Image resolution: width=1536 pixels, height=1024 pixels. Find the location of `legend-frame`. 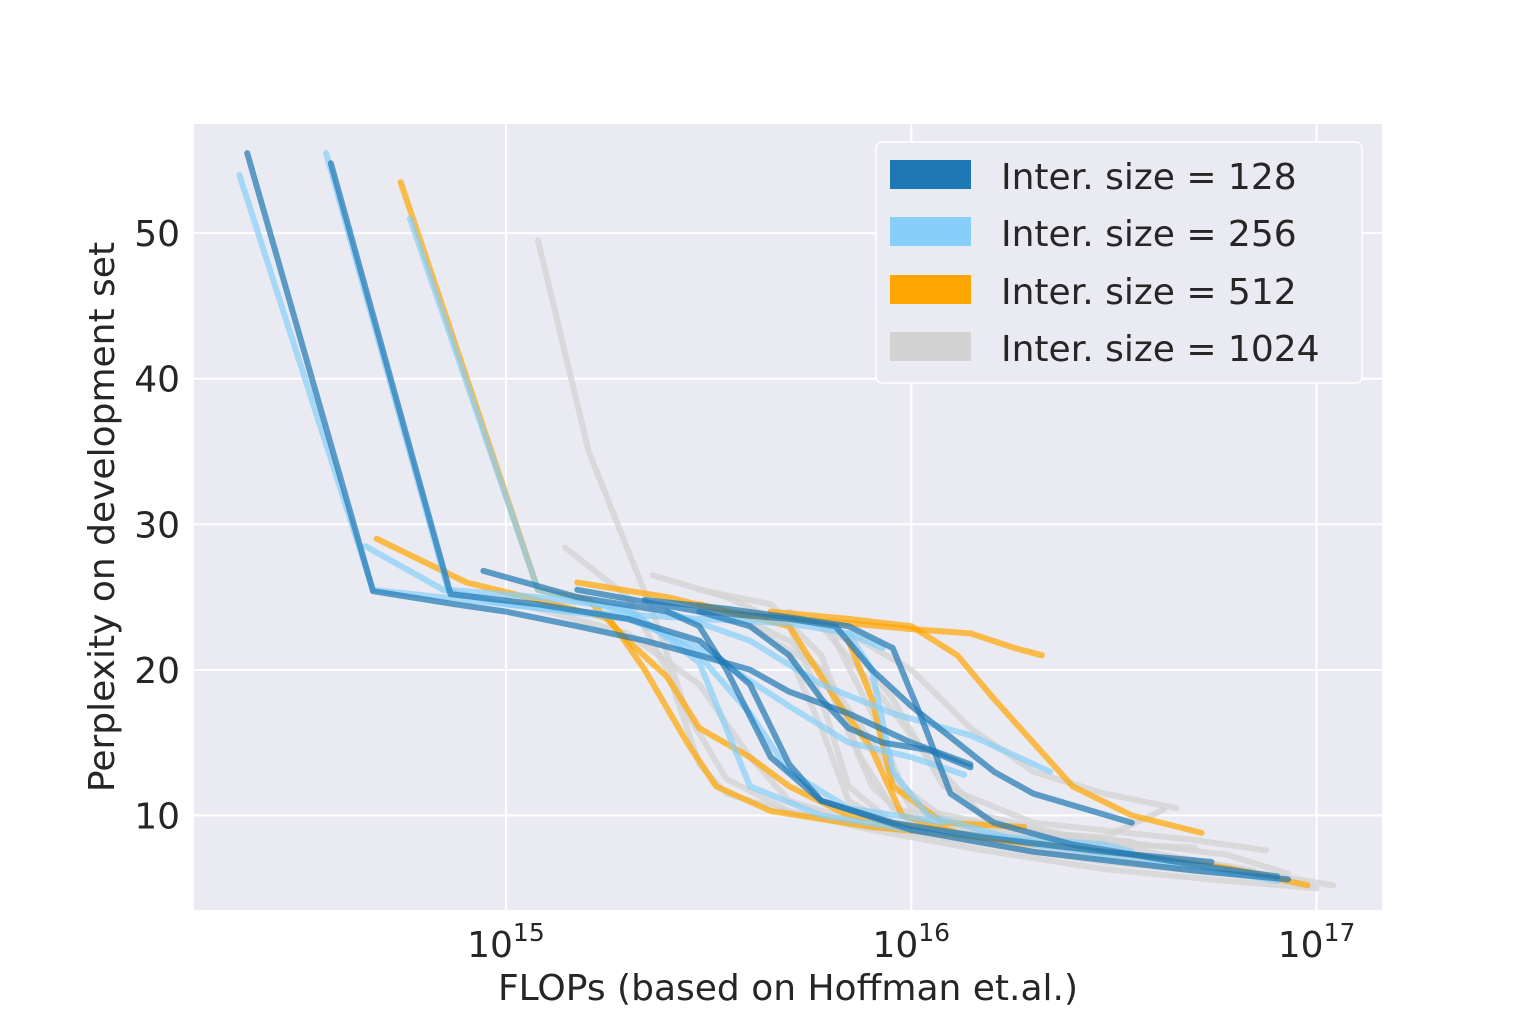

legend-frame is located at coordinates (1119, 262).